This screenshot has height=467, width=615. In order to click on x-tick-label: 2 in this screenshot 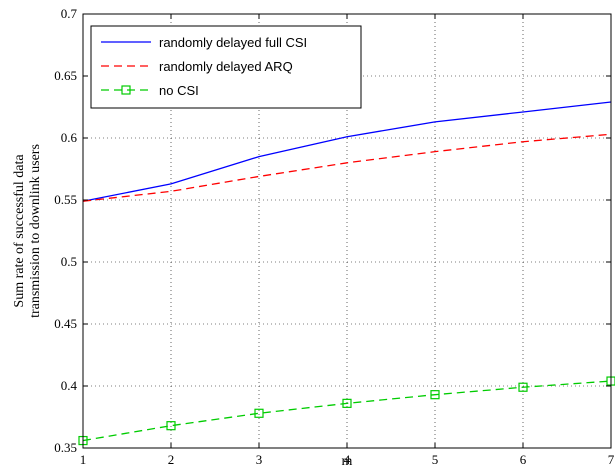, I will do `click(171, 459)`.